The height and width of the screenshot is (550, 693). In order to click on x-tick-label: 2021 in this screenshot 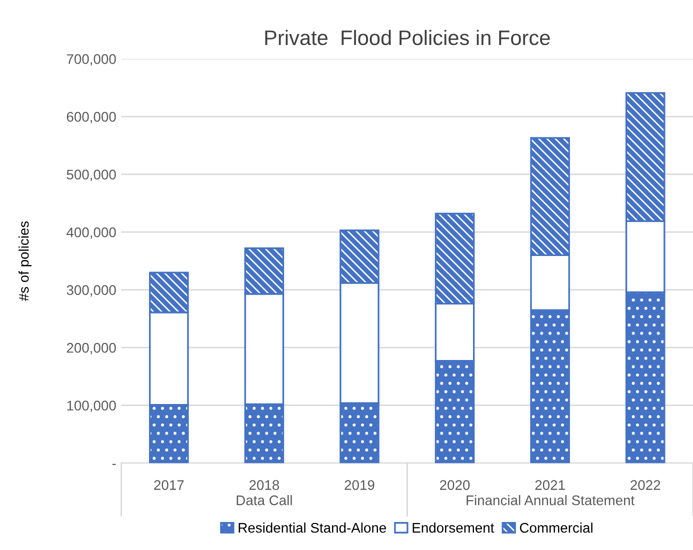, I will do `click(550, 485)`.